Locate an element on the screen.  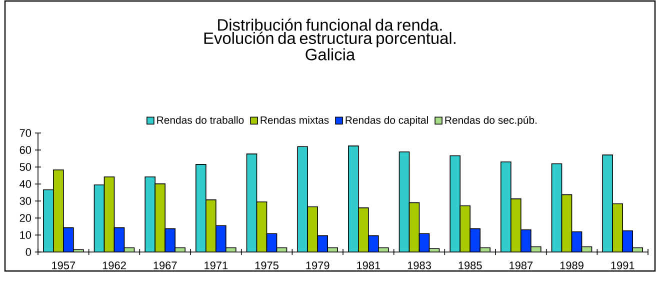
y-tick-label: 0 is located at coordinates (29, 252).